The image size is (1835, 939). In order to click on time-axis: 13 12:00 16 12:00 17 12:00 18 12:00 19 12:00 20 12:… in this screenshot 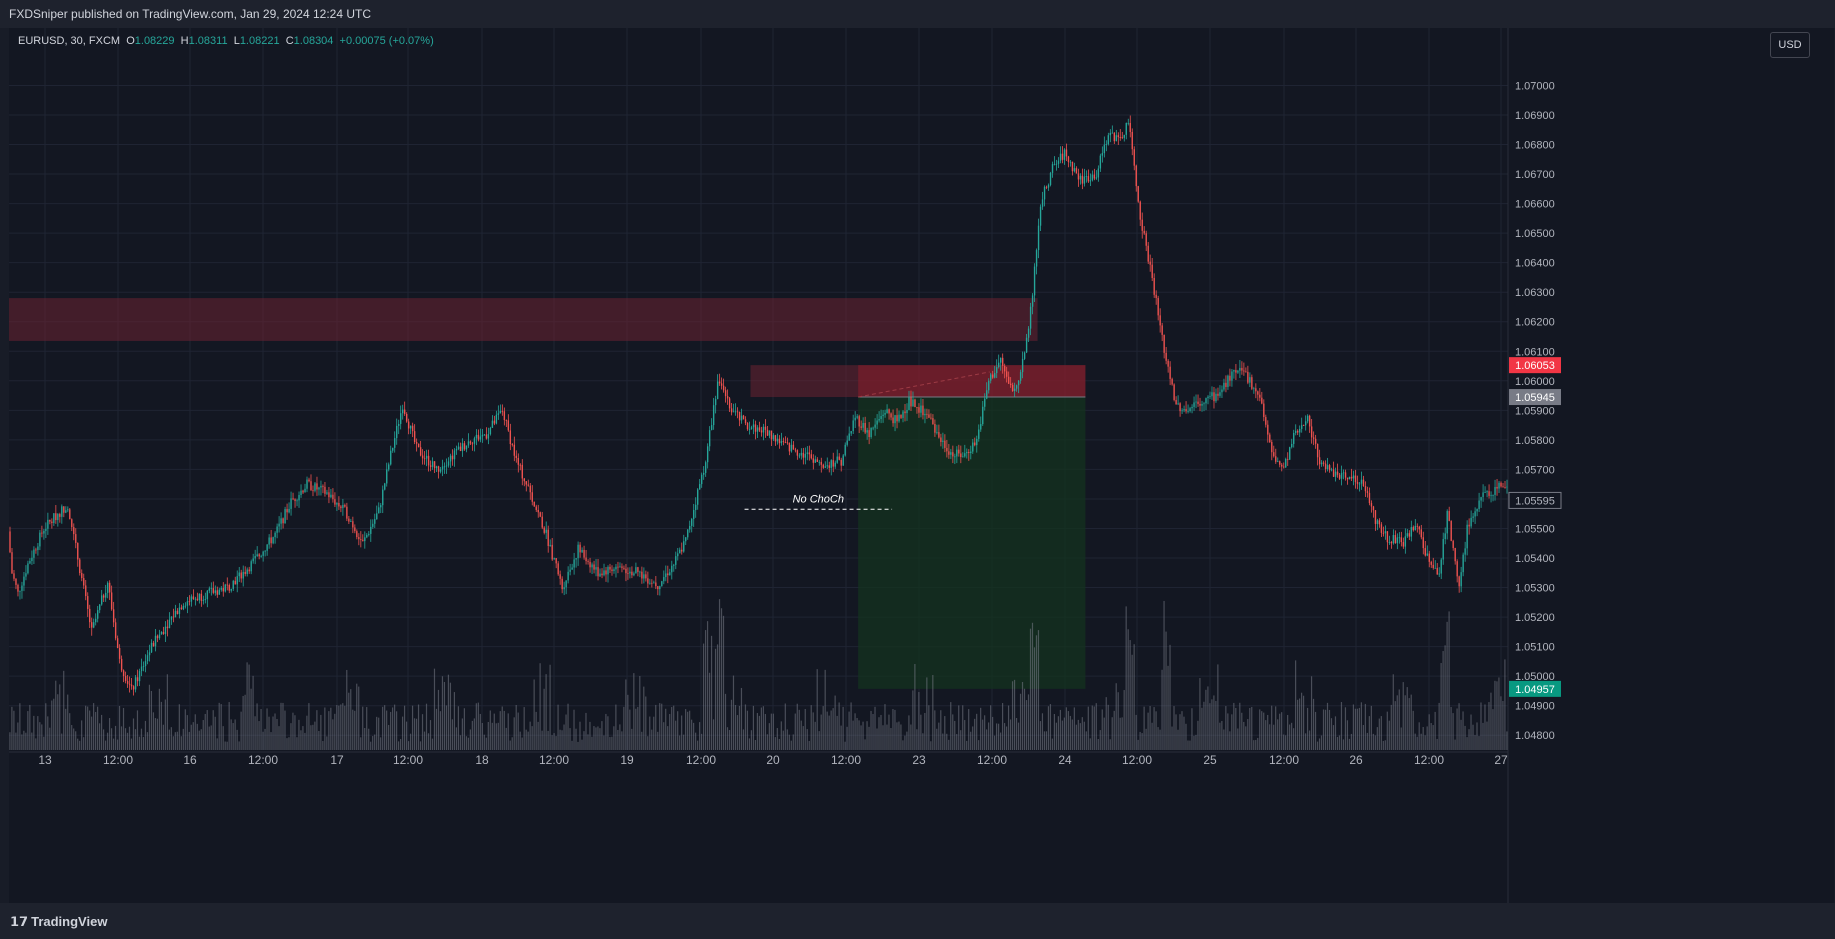, I will do `click(758, 759)`.